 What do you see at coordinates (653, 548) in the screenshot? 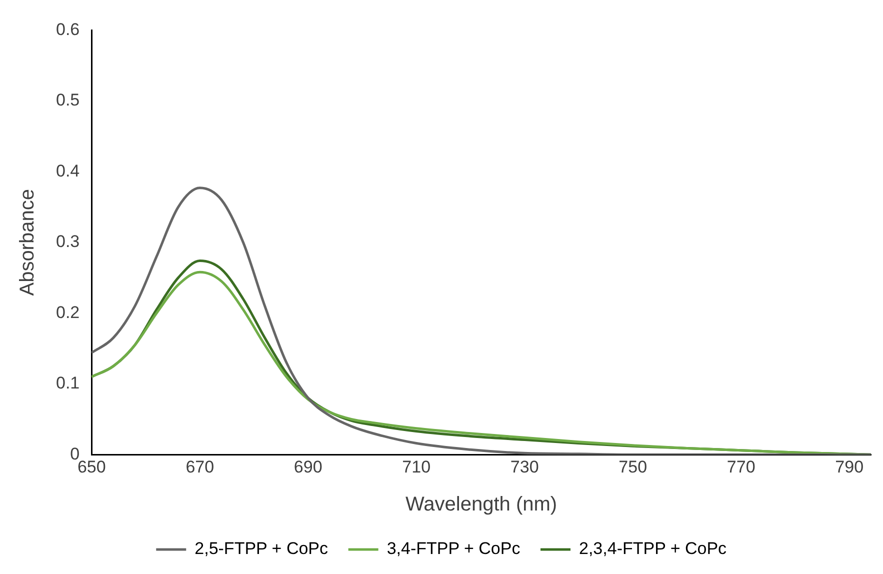
I see `legend-label: 2,3,4-FTPP + CoPc` at bounding box center [653, 548].